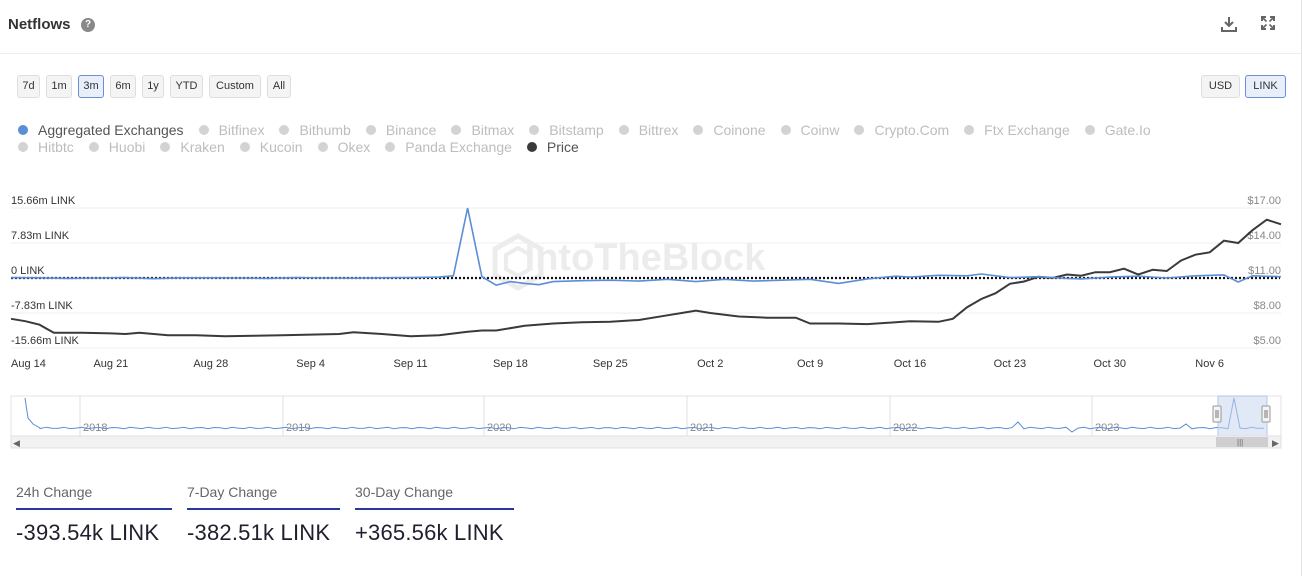 The width and height of the screenshot is (1302, 576). What do you see at coordinates (59, 86) in the screenshot?
I see `range-1m-button: 1m` at bounding box center [59, 86].